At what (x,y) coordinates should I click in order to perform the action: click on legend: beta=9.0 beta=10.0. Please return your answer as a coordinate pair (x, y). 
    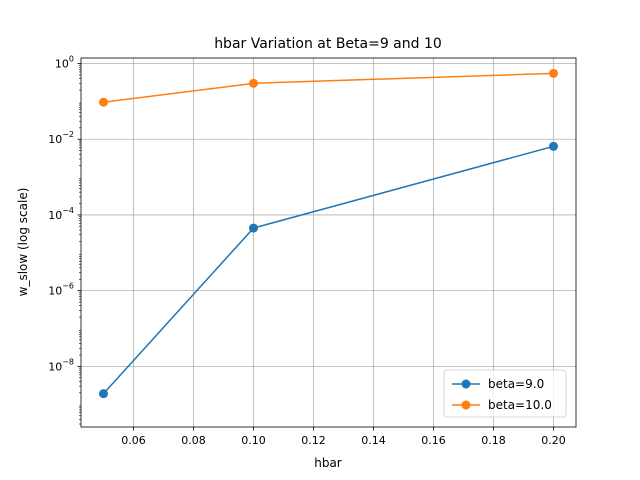
    Looking at the image, I should click on (505, 393).